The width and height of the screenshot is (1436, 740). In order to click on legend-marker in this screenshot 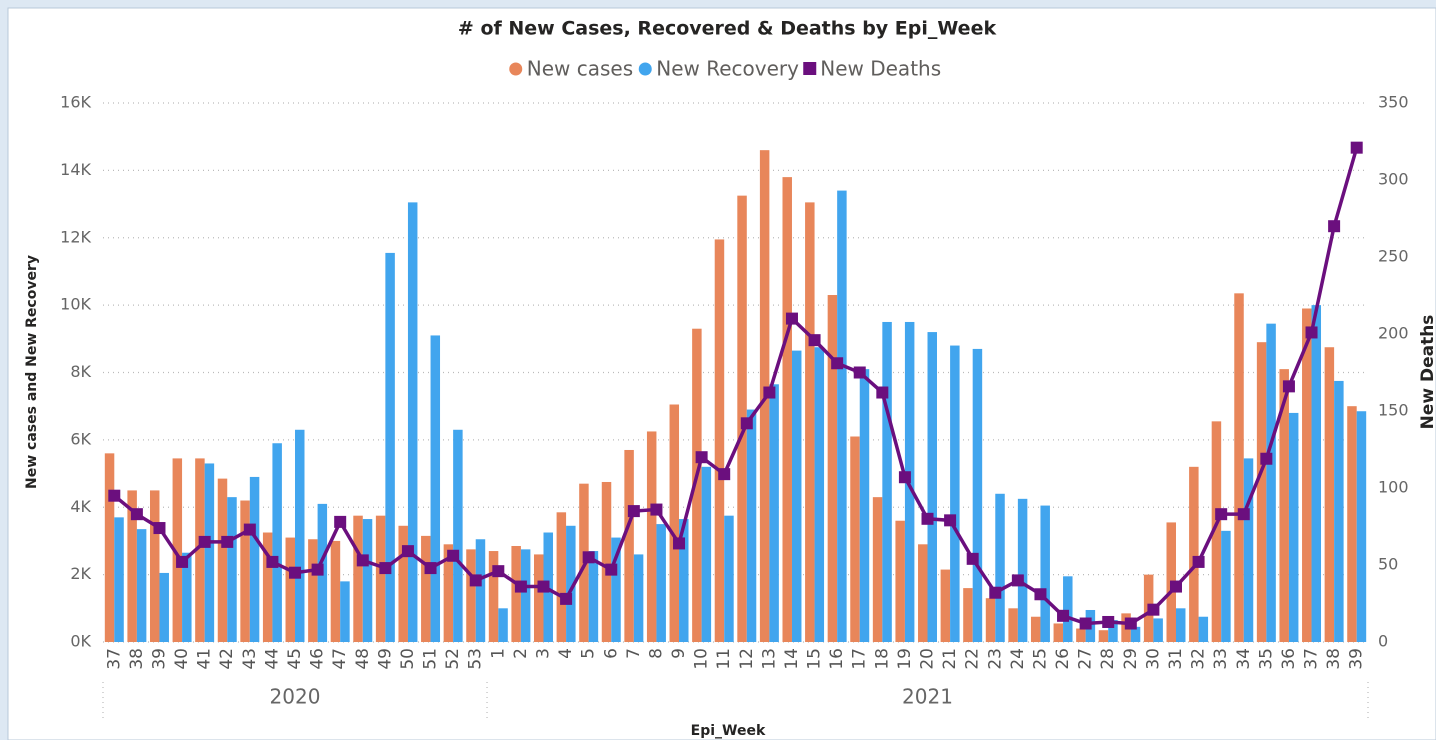, I will do `click(645, 69)`.